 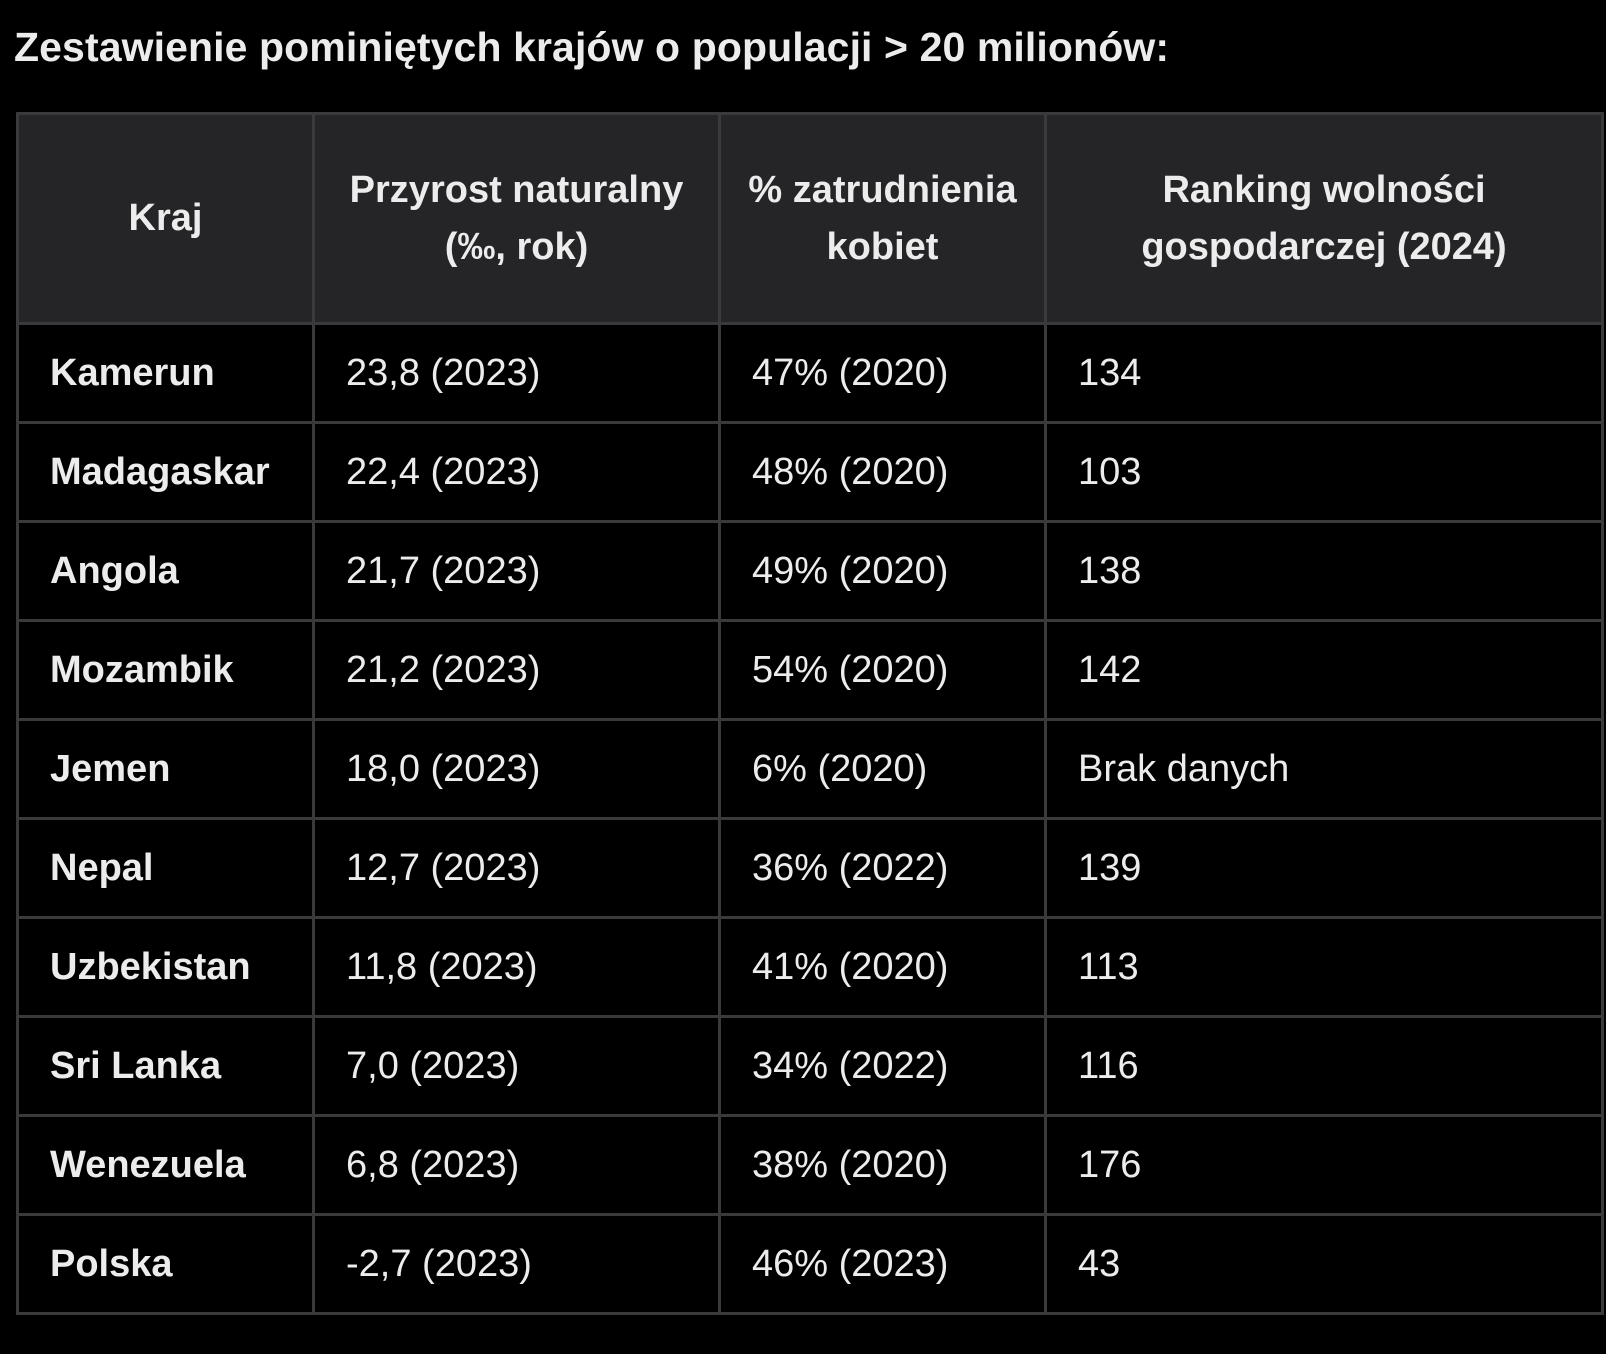 I want to click on cell-ranking: Brak danych, so click(x=1324, y=769).